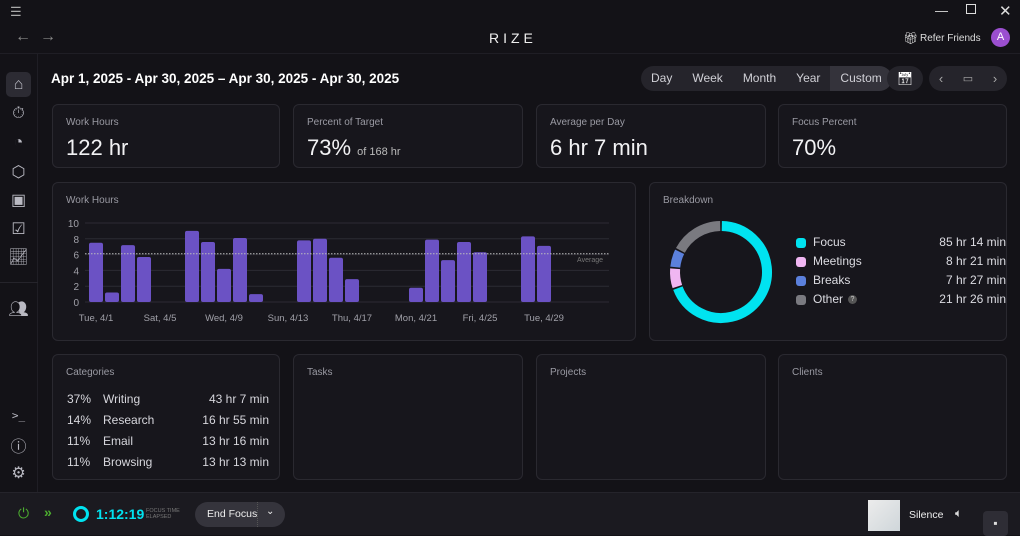  I want to click on calendar-picker-icon: ▭, so click(968, 79).